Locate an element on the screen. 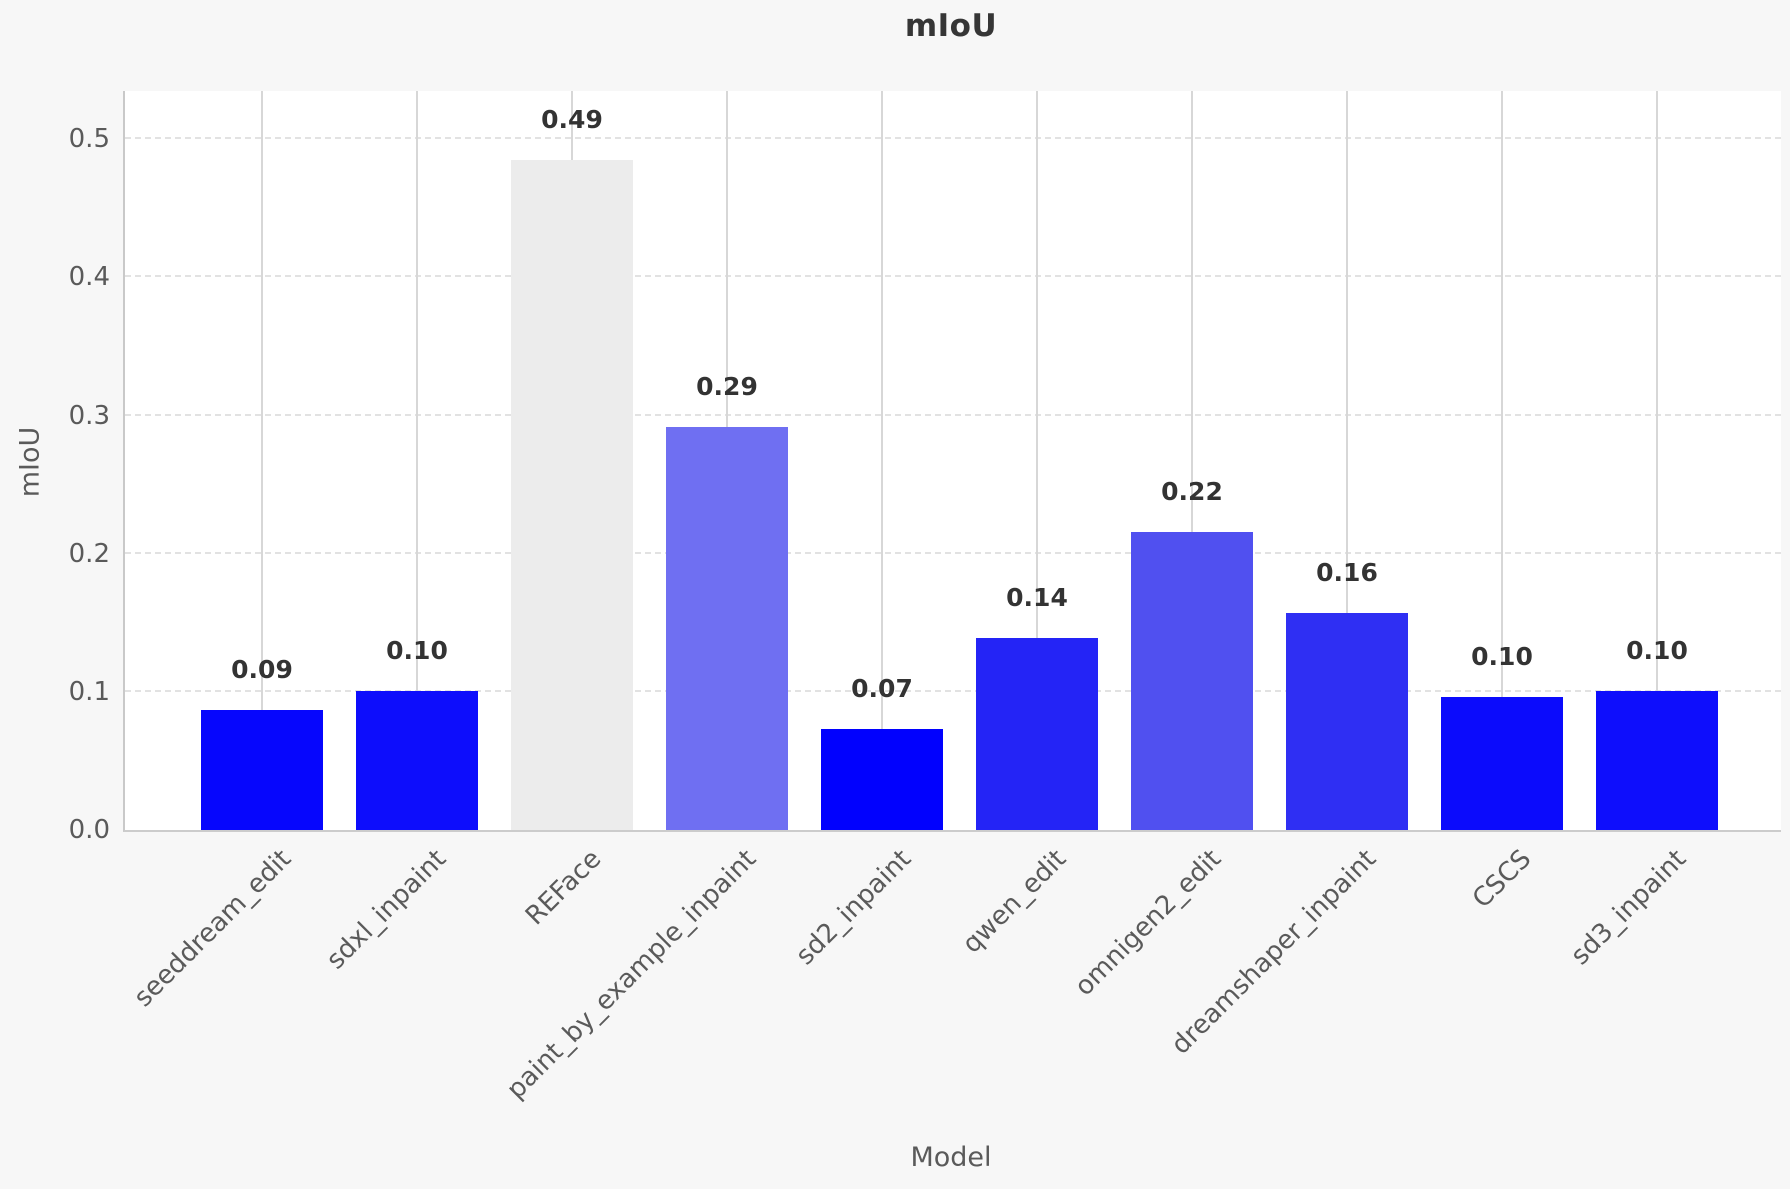  bar-dreamshaper_inpaint is located at coordinates (1347, 721).